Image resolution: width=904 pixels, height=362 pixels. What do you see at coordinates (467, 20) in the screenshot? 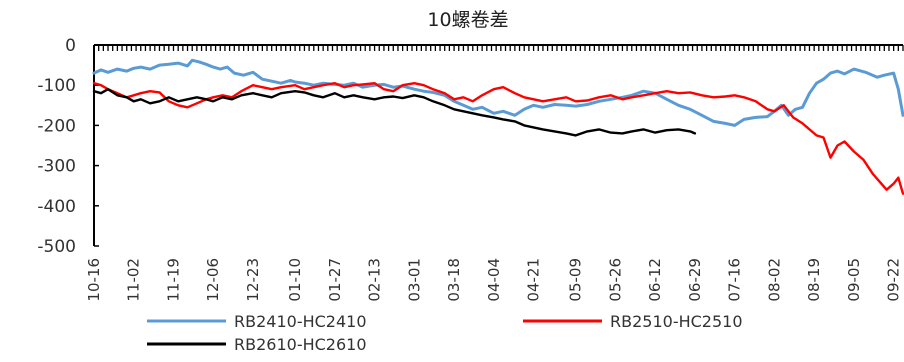
I see `chart-title: 10螺卷差` at bounding box center [467, 20].